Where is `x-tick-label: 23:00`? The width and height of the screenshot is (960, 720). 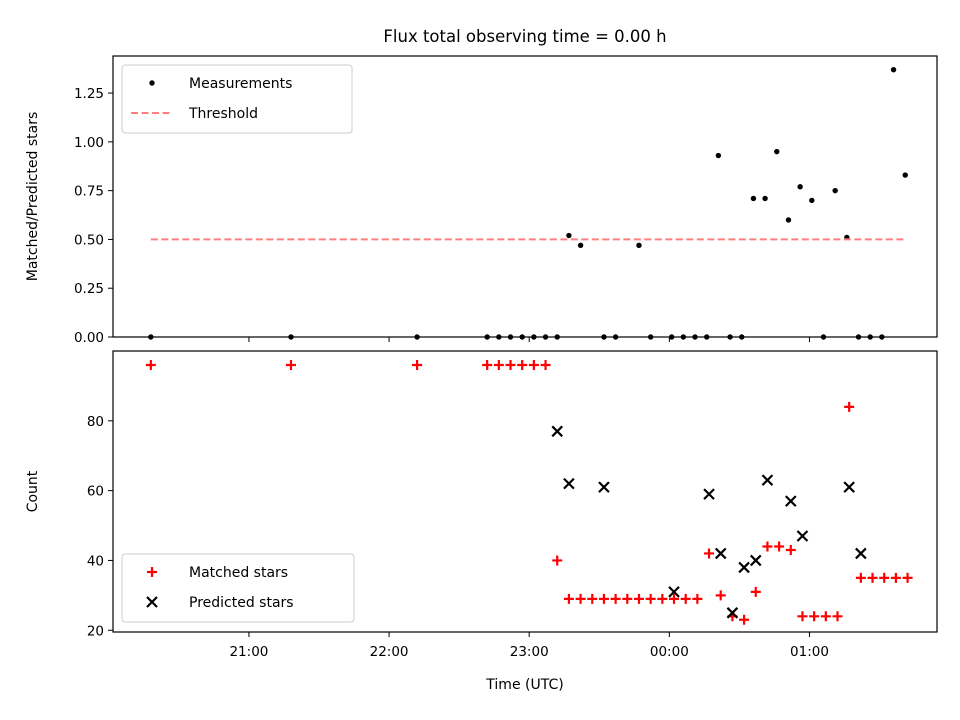
x-tick-label: 23:00 is located at coordinates (529, 652).